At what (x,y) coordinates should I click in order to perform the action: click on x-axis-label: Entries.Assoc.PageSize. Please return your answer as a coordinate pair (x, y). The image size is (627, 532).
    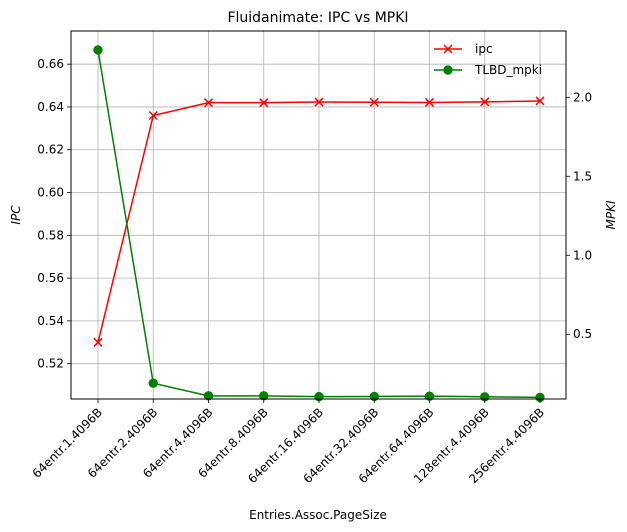
    Looking at the image, I should click on (318, 515).